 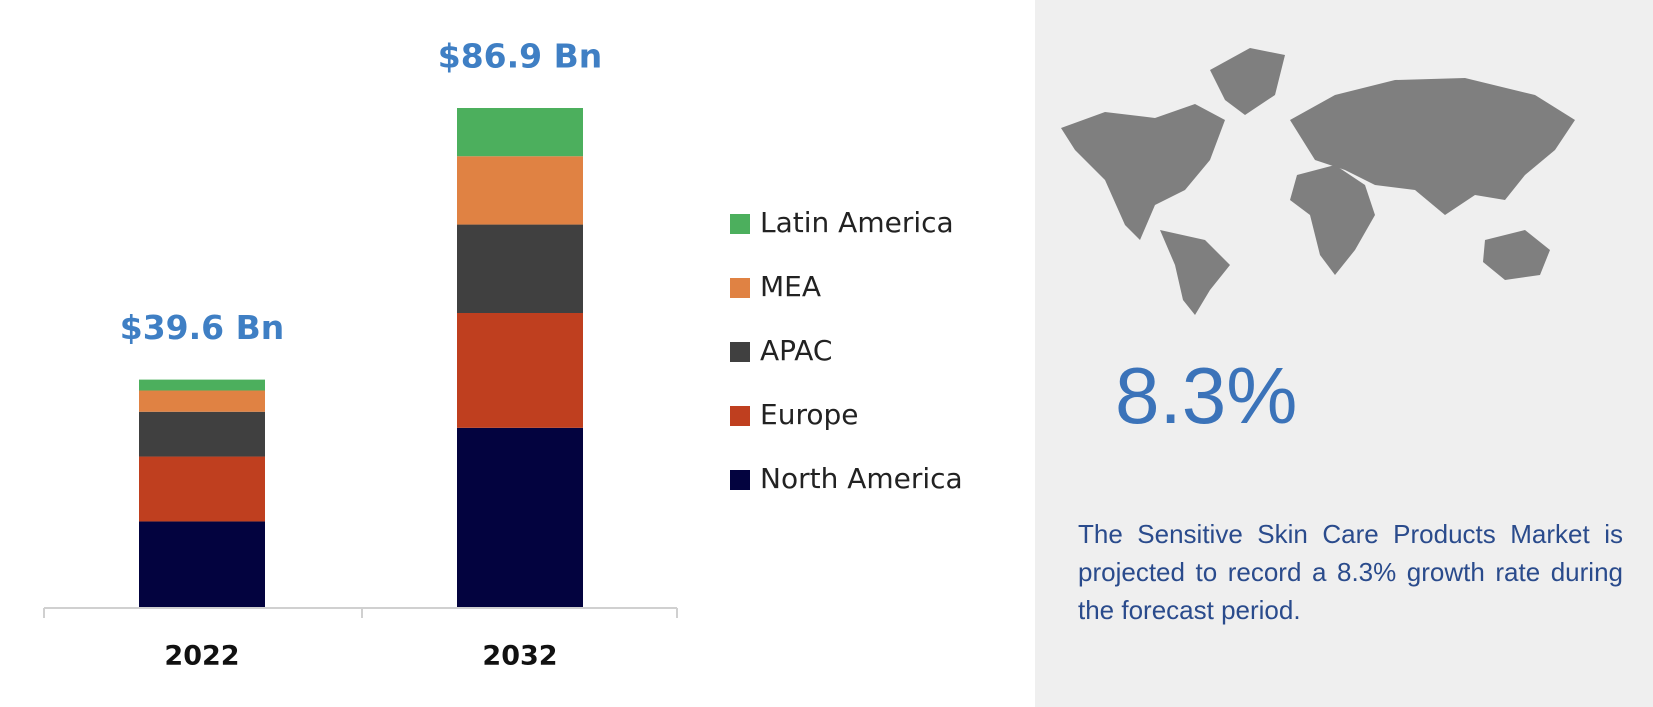 What do you see at coordinates (1206, 395) in the screenshot?
I see `headline: 8.3%` at bounding box center [1206, 395].